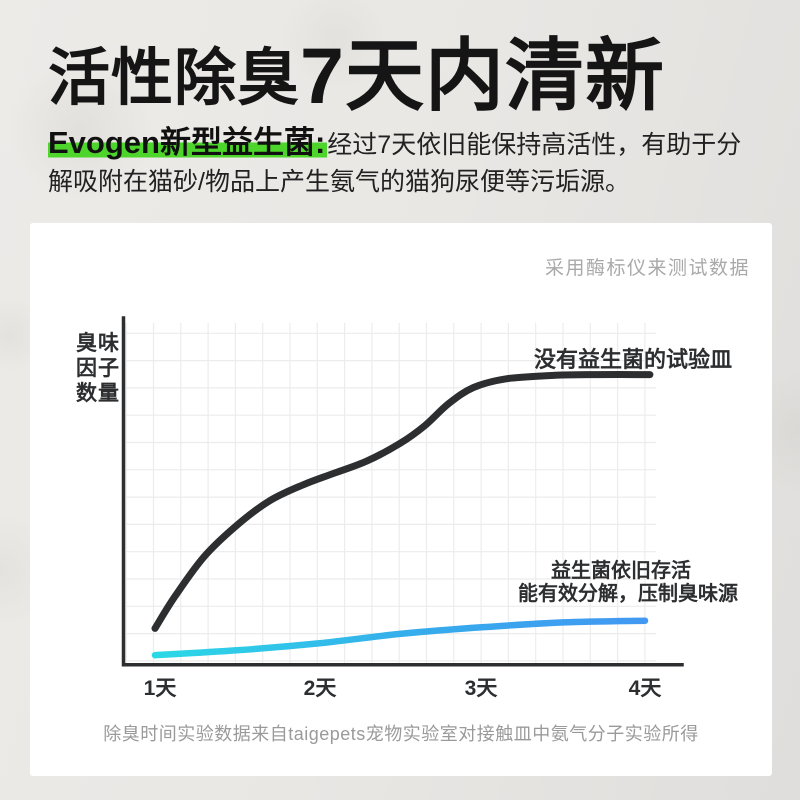 Image resolution: width=800 pixels, height=800 pixels. What do you see at coordinates (482, 75) in the screenshot?
I see `title-emphasis: 7天内清新` at bounding box center [482, 75].